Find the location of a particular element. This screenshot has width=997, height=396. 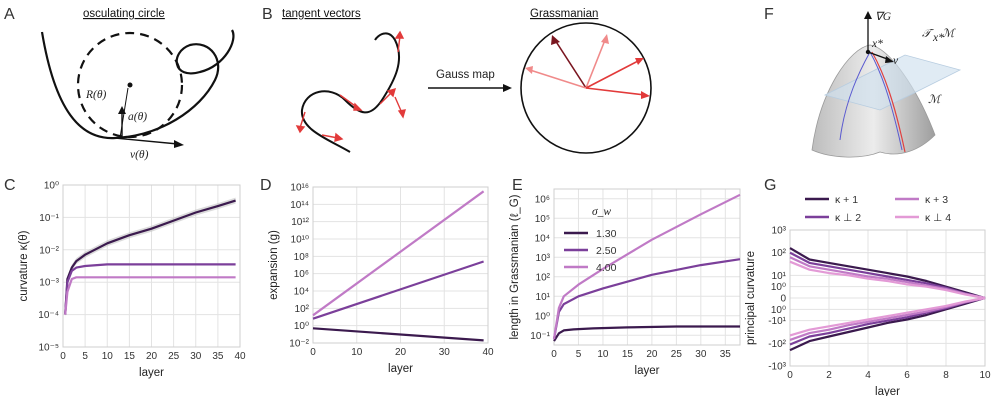

panel-b: B tangent vectors Grassmanian Gauss map is located at coordinates (457, 80).